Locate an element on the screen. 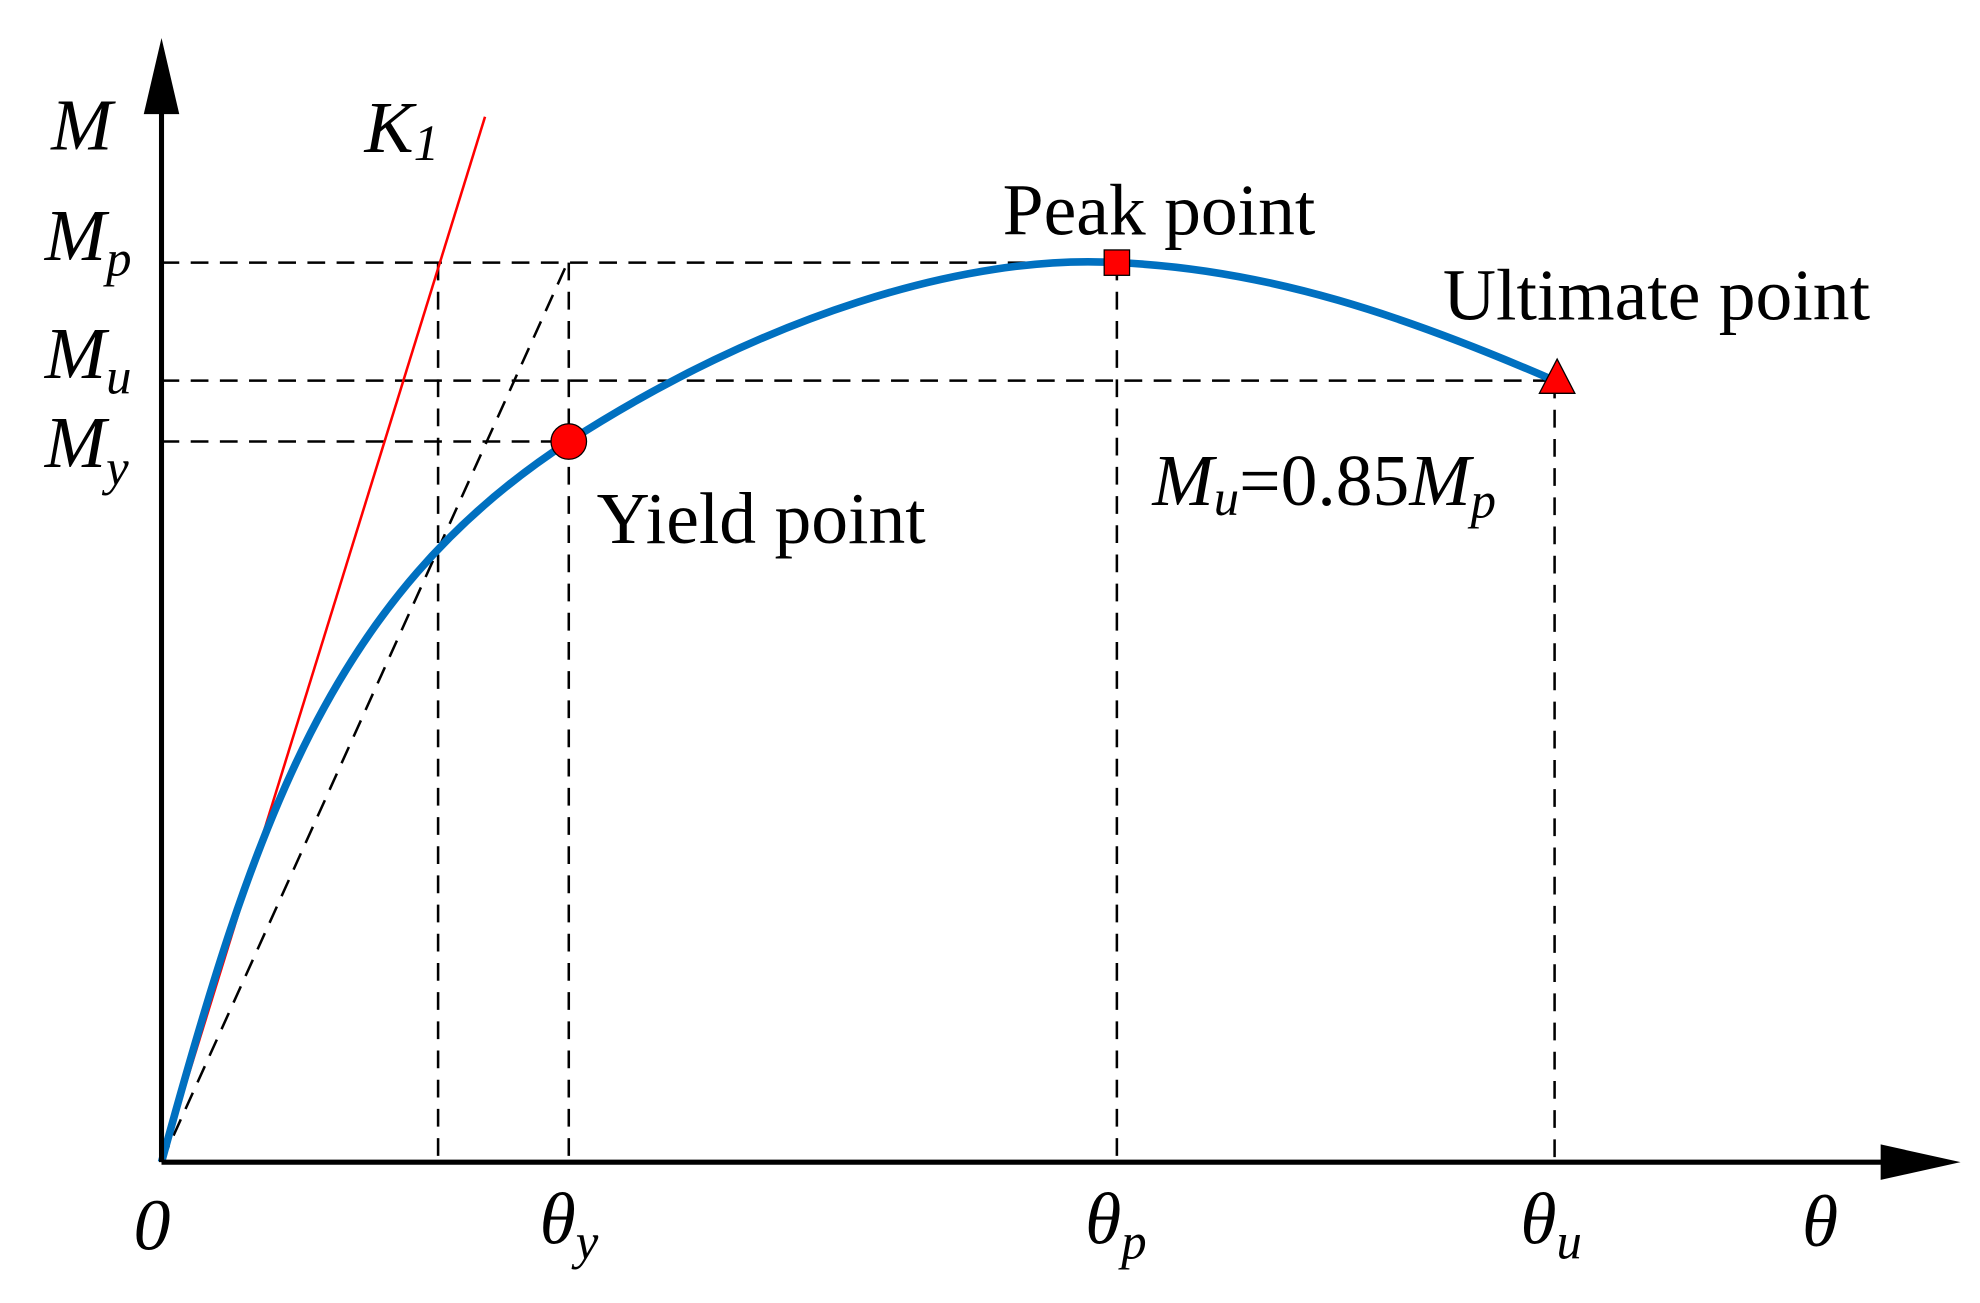 The image size is (1980, 1303). formula: Mu=0.85Mp is located at coordinates (1323, 484).